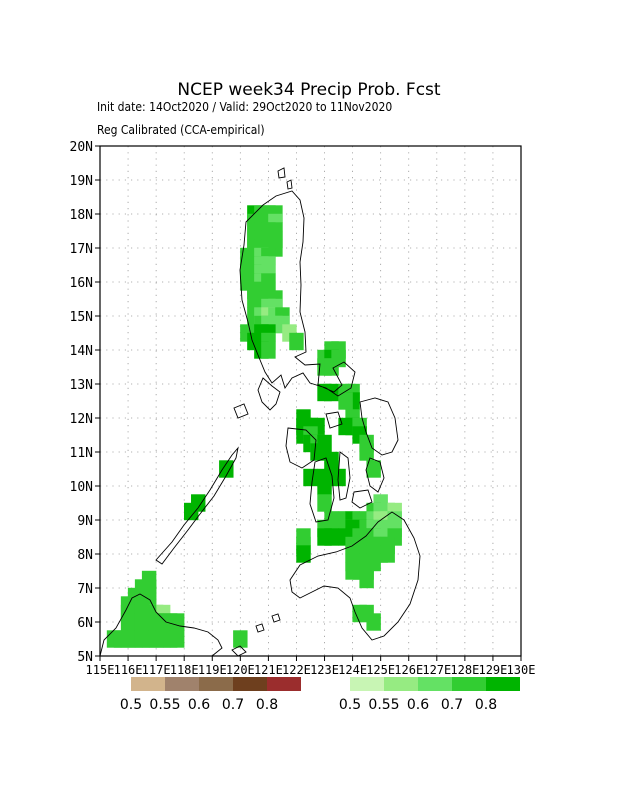 The height and width of the screenshot is (800, 618). I want to click on below-normal-legend-label: 0.6, so click(199, 705).